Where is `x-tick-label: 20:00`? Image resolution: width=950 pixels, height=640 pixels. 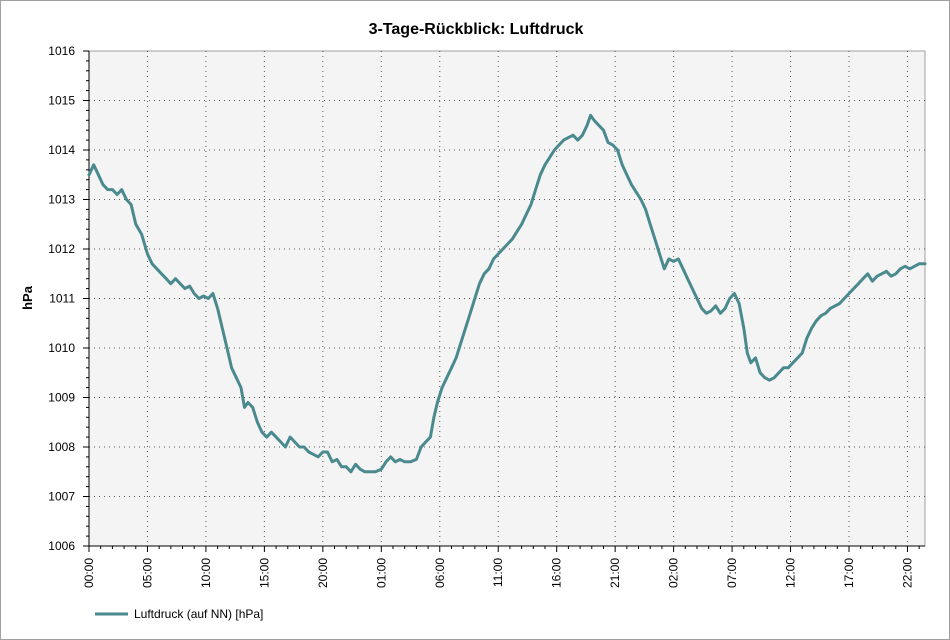
x-tick-label: 20:00 is located at coordinates (323, 573).